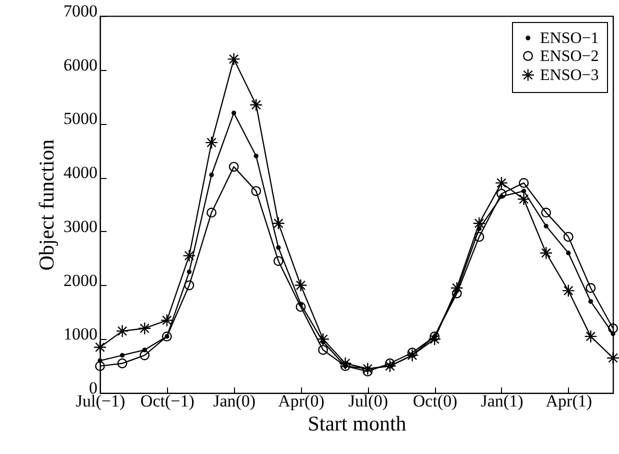  I want to click on y-tick-label: 3000, so click(81, 226).